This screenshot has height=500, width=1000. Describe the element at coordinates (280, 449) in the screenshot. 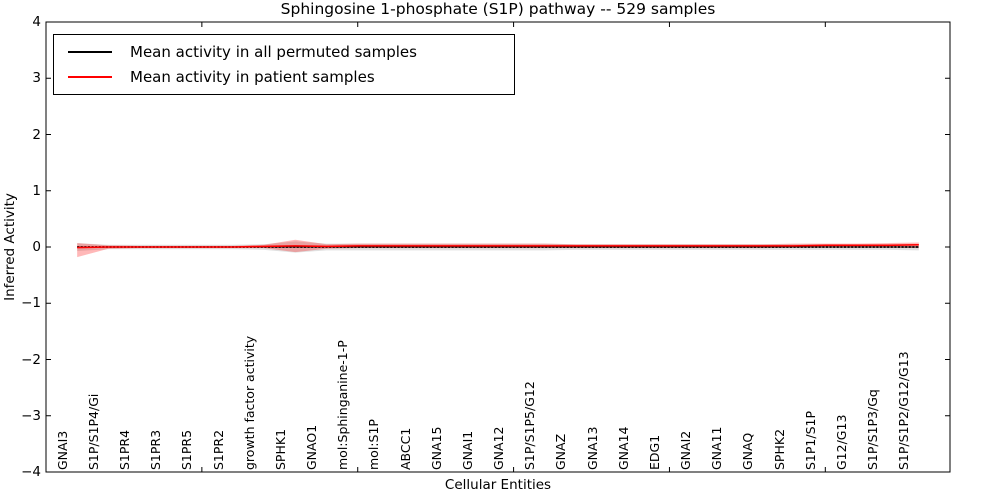

I see `x-tick-label: SPHK1` at that location.